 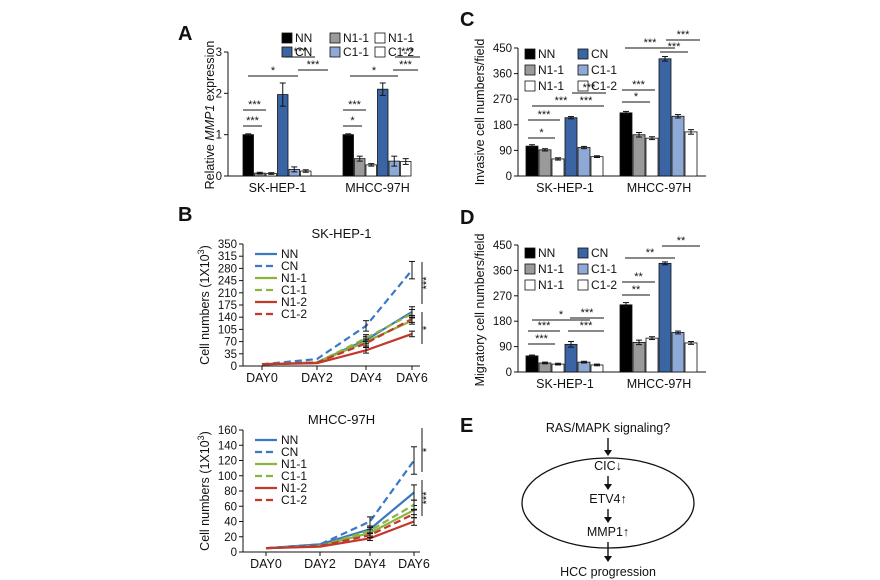 What do you see at coordinates (227, 245) in the screenshot?
I see `y-tick-label: 350` at bounding box center [227, 245].